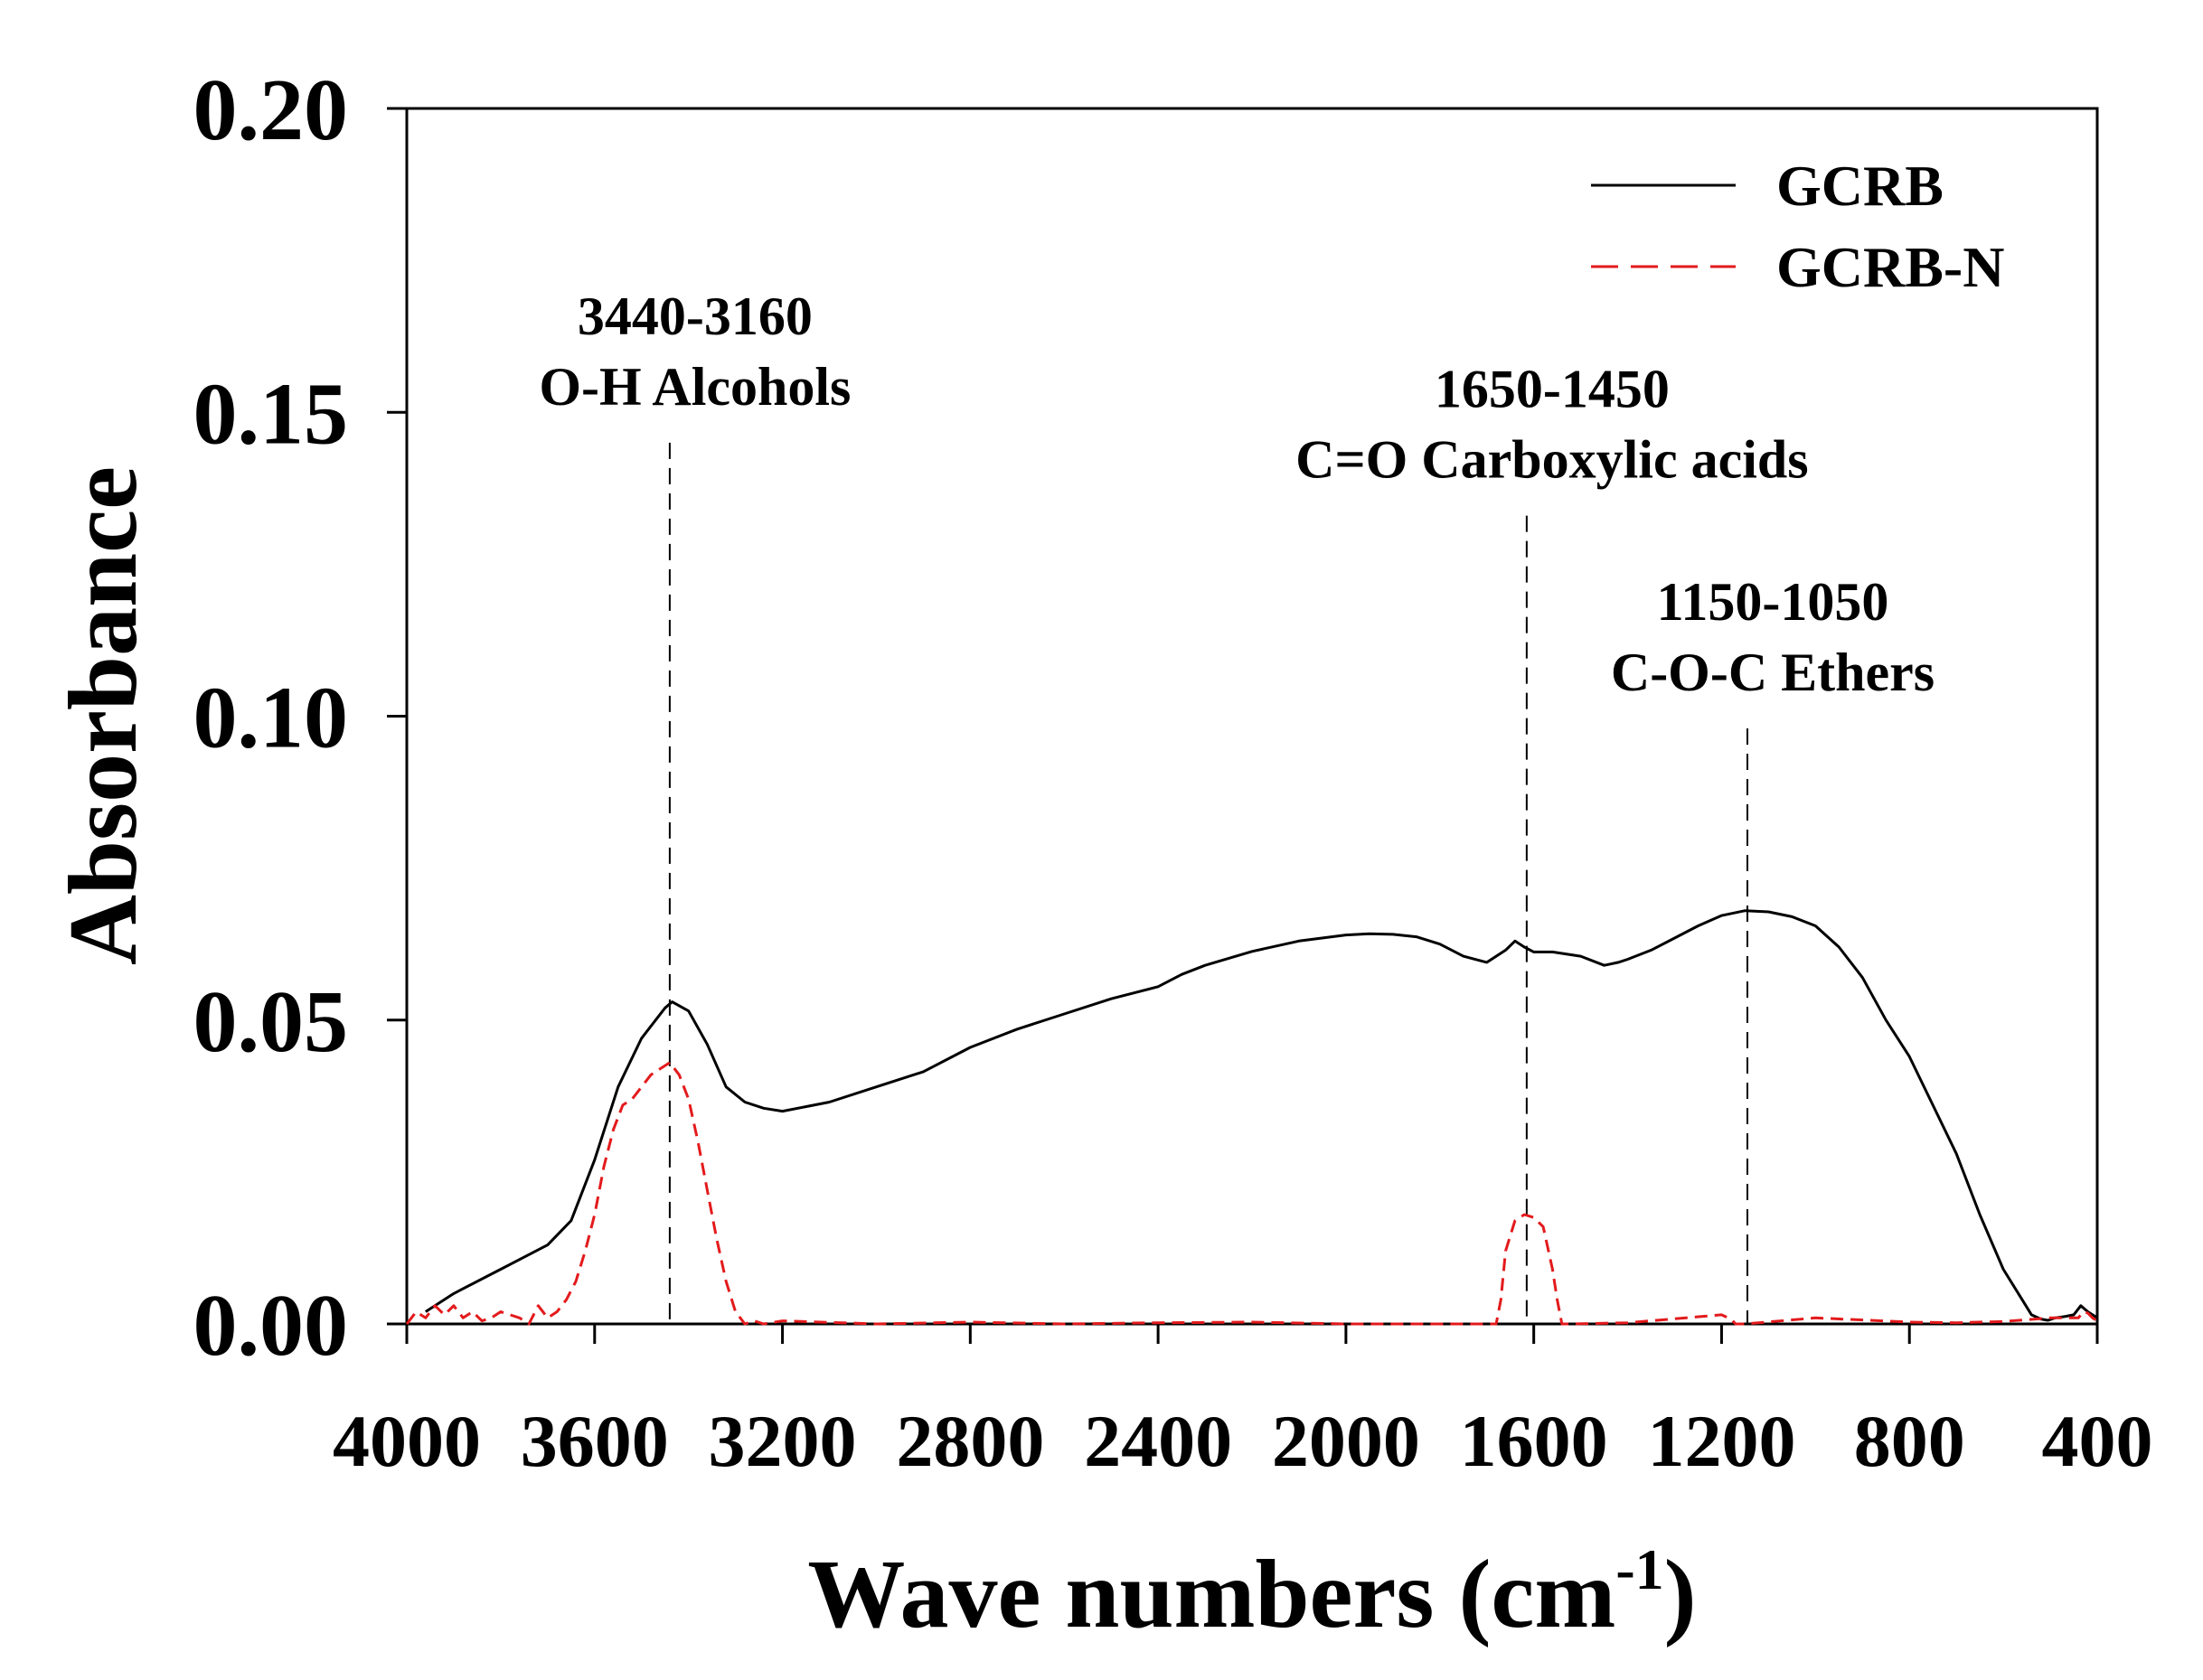 The width and height of the screenshot is (2203, 1680). What do you see at coordinates (970, 1441) in the screenshot?
I see `x-tick-label: 2800` at bounding box center [970, 1441].